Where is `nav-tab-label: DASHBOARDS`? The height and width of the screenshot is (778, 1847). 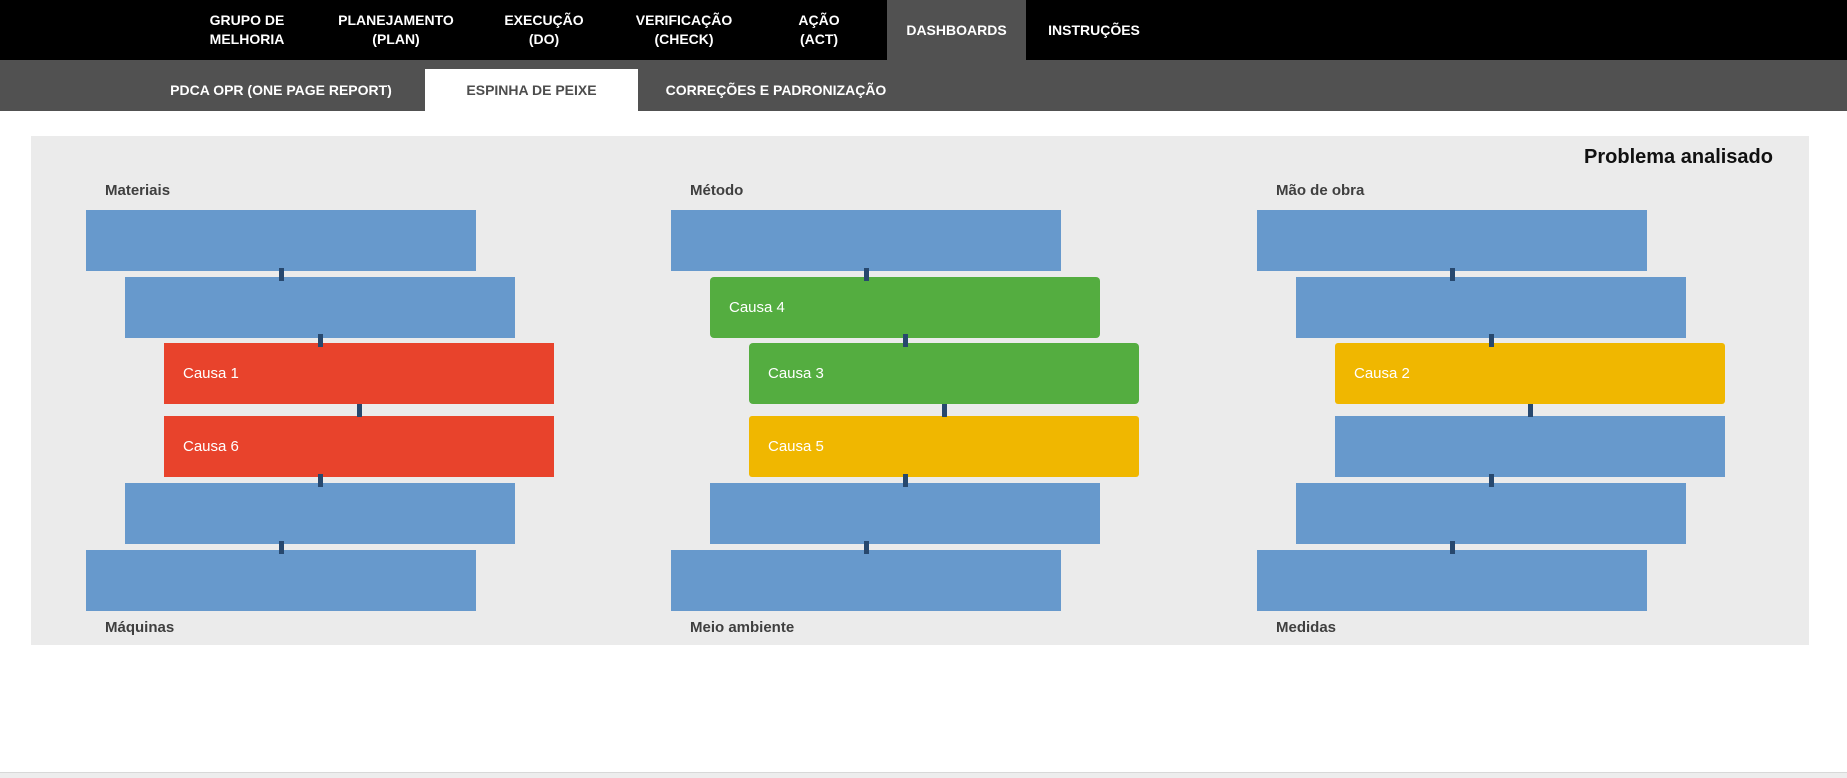 nav-tab-label: DASHBOARDS is located at coordinates (956, 29).